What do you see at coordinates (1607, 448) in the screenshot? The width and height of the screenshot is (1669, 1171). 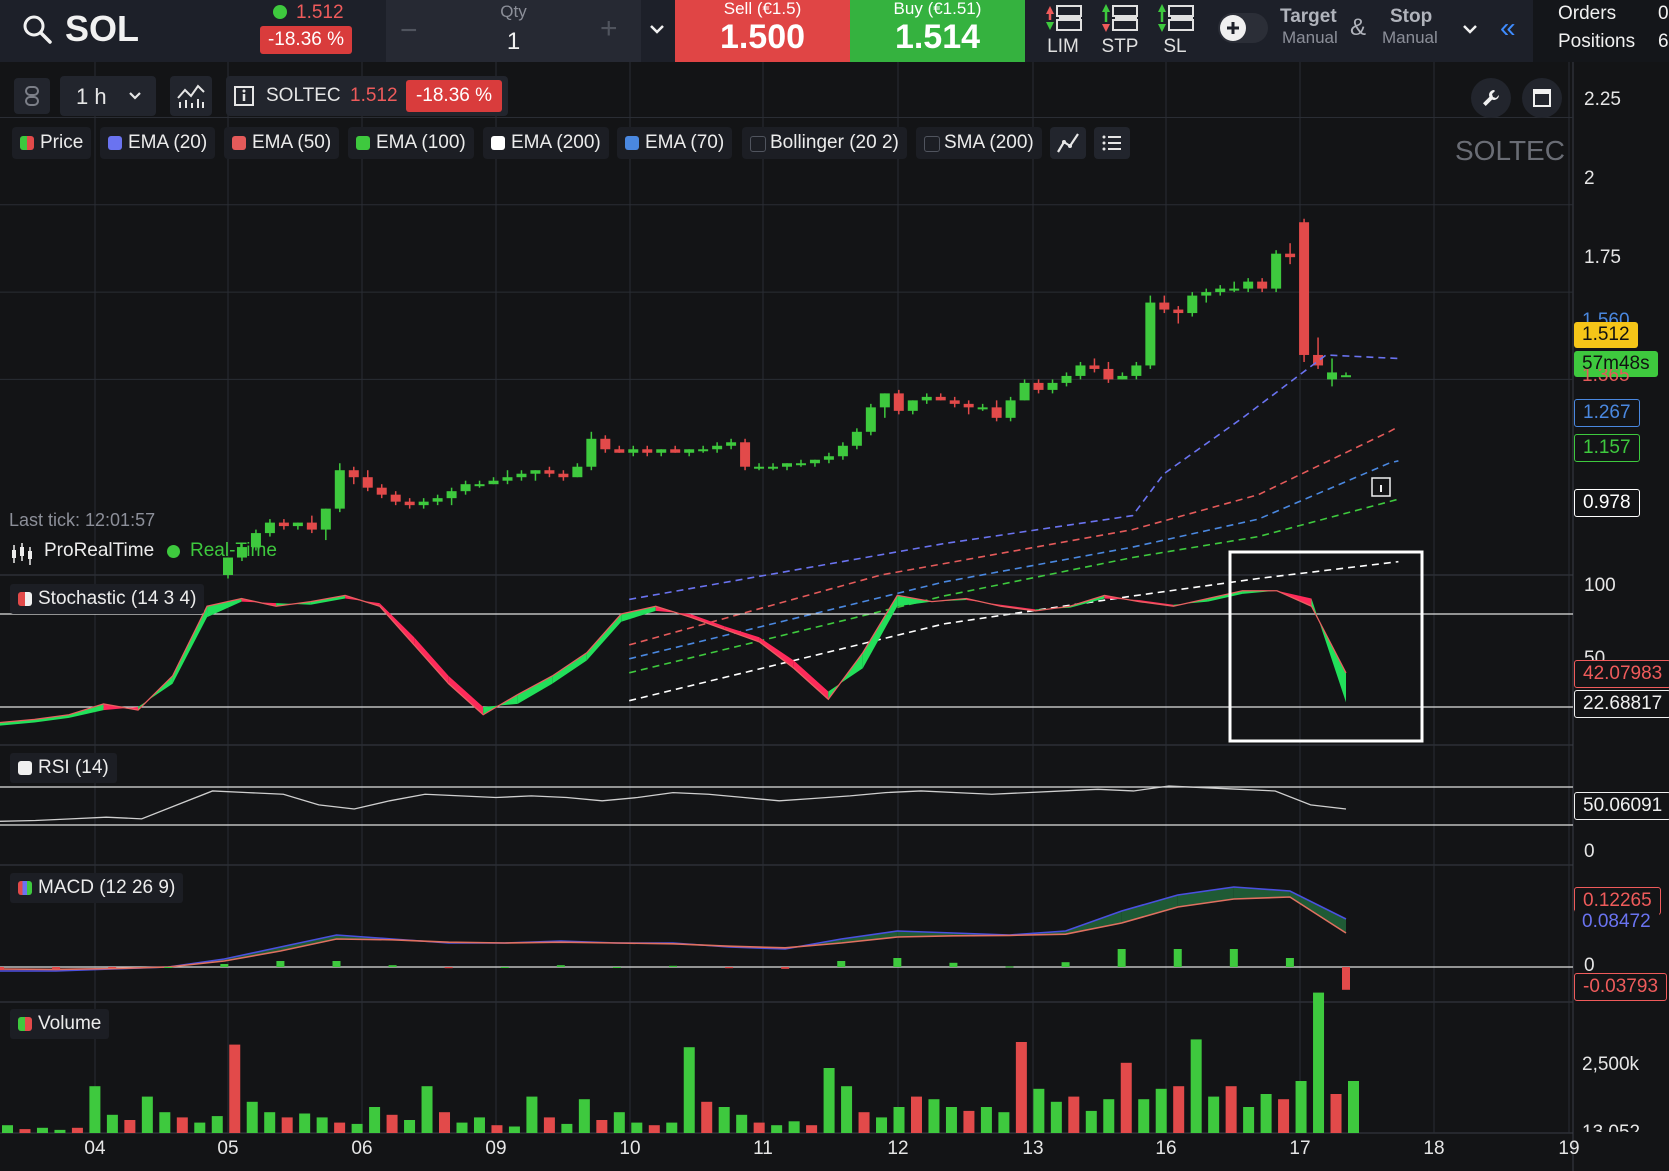 I see `ema100-value-badge: 1.157` at bounding box center [1607, 448].